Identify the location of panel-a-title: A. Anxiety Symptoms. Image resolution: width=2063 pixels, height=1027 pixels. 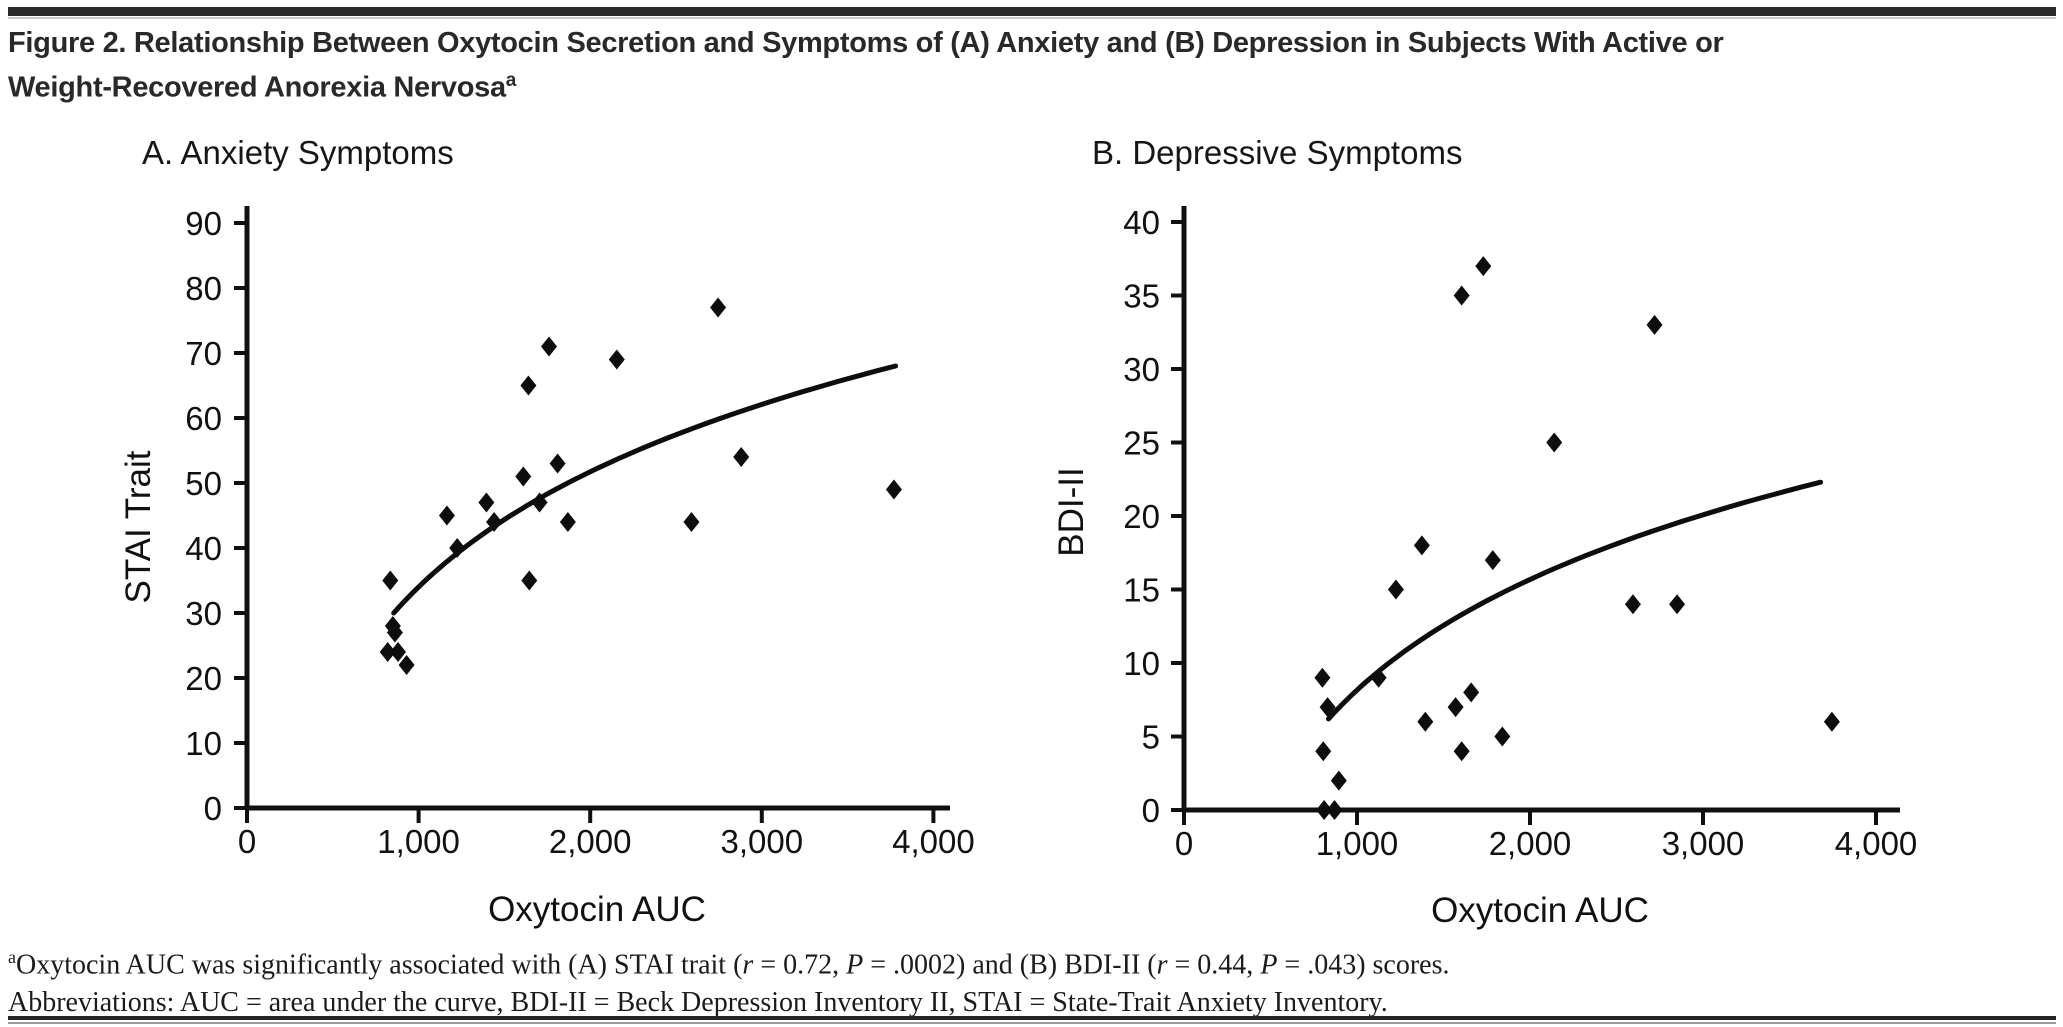
(298, 152).